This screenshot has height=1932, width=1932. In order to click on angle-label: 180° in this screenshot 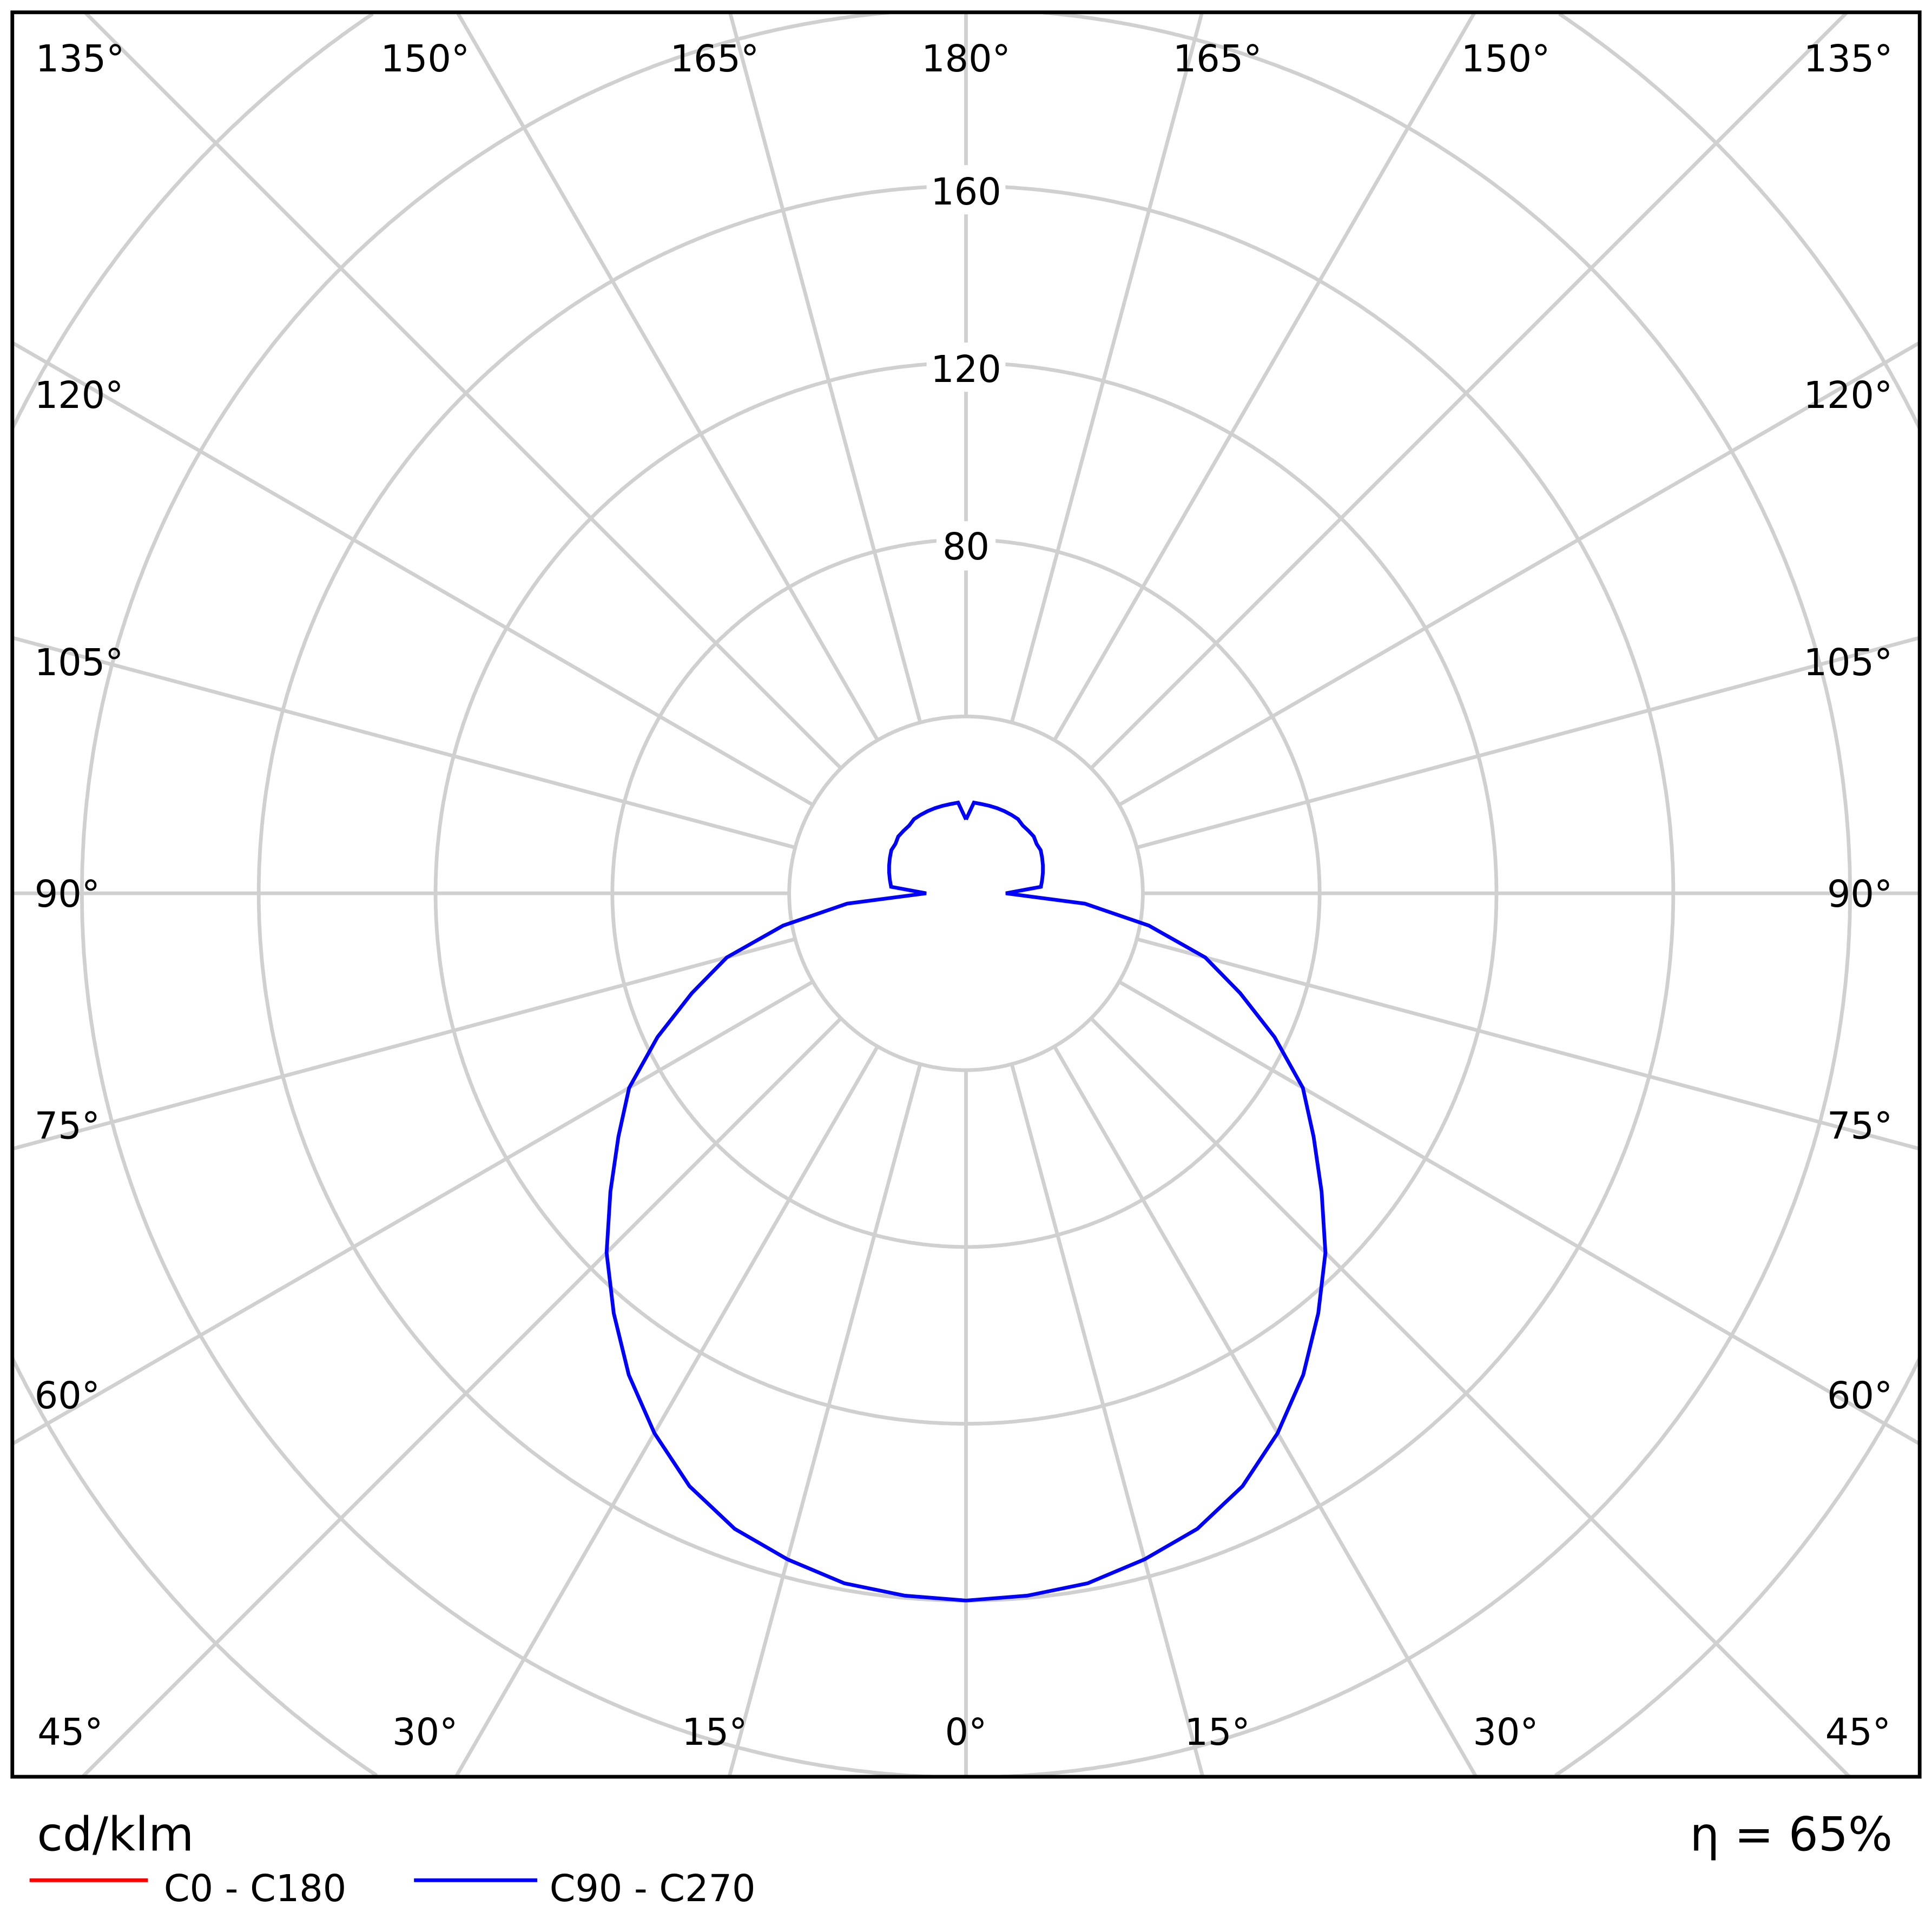, I will do `click(966, 60)`.